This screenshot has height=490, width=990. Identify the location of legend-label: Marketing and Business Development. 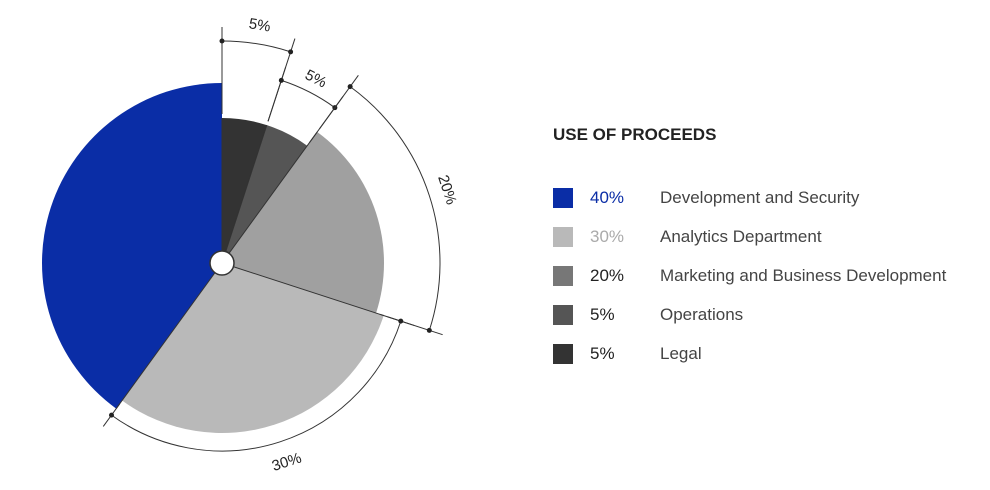
(803, 275).